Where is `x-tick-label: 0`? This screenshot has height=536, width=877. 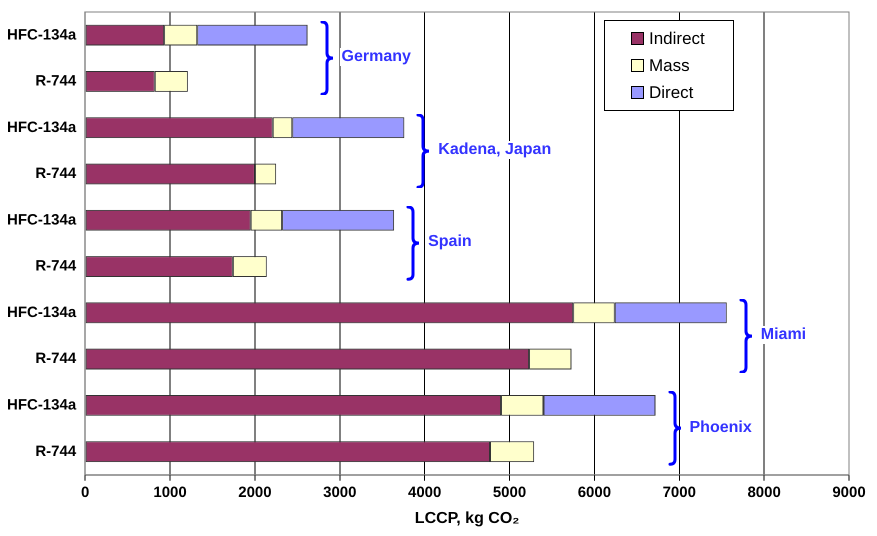 x-tick-label: 0 is located at coordinates (85, 492).